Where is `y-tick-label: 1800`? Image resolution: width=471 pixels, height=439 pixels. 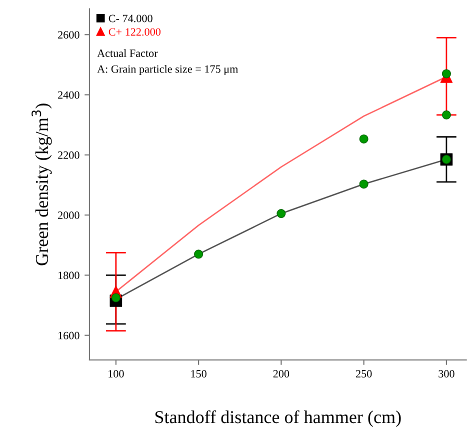
y-tick-label: 1800 is located at coordinates (69, 276).